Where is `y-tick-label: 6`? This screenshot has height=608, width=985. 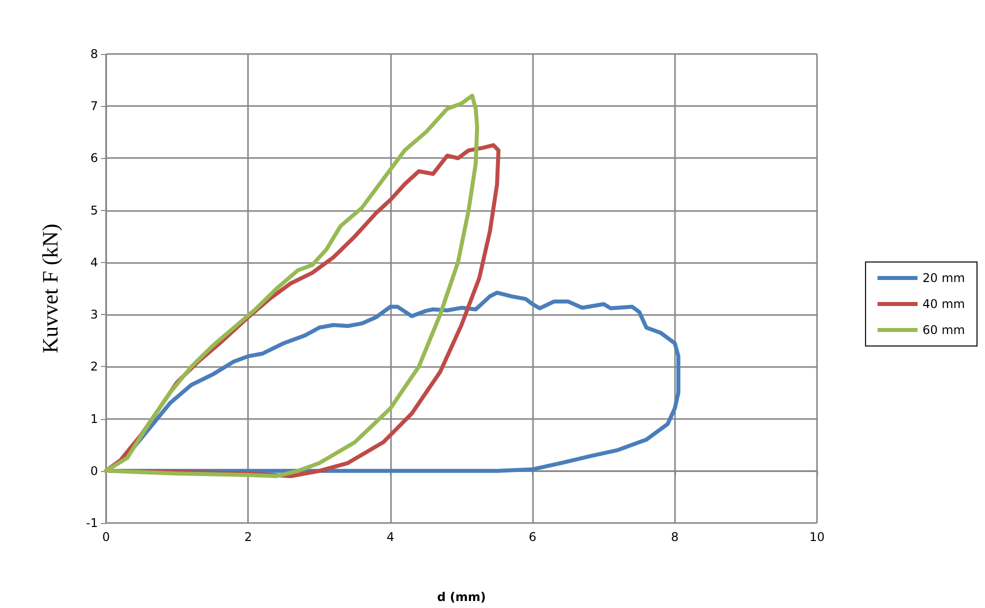
y-tick-label: 6 is located at coordinates (94, 158).